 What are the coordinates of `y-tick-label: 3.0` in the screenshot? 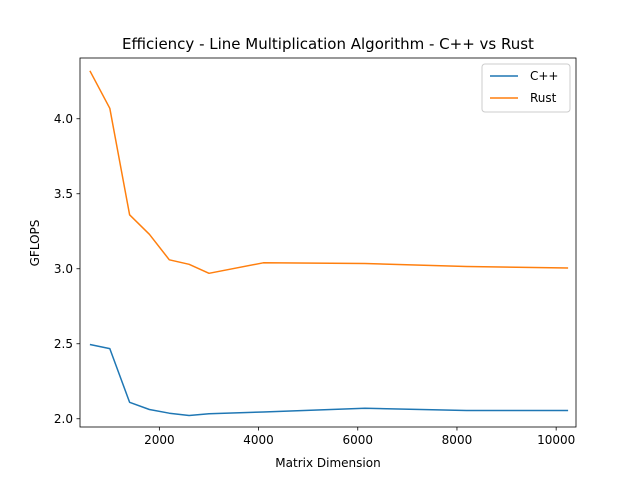 It's located at (63, 269).